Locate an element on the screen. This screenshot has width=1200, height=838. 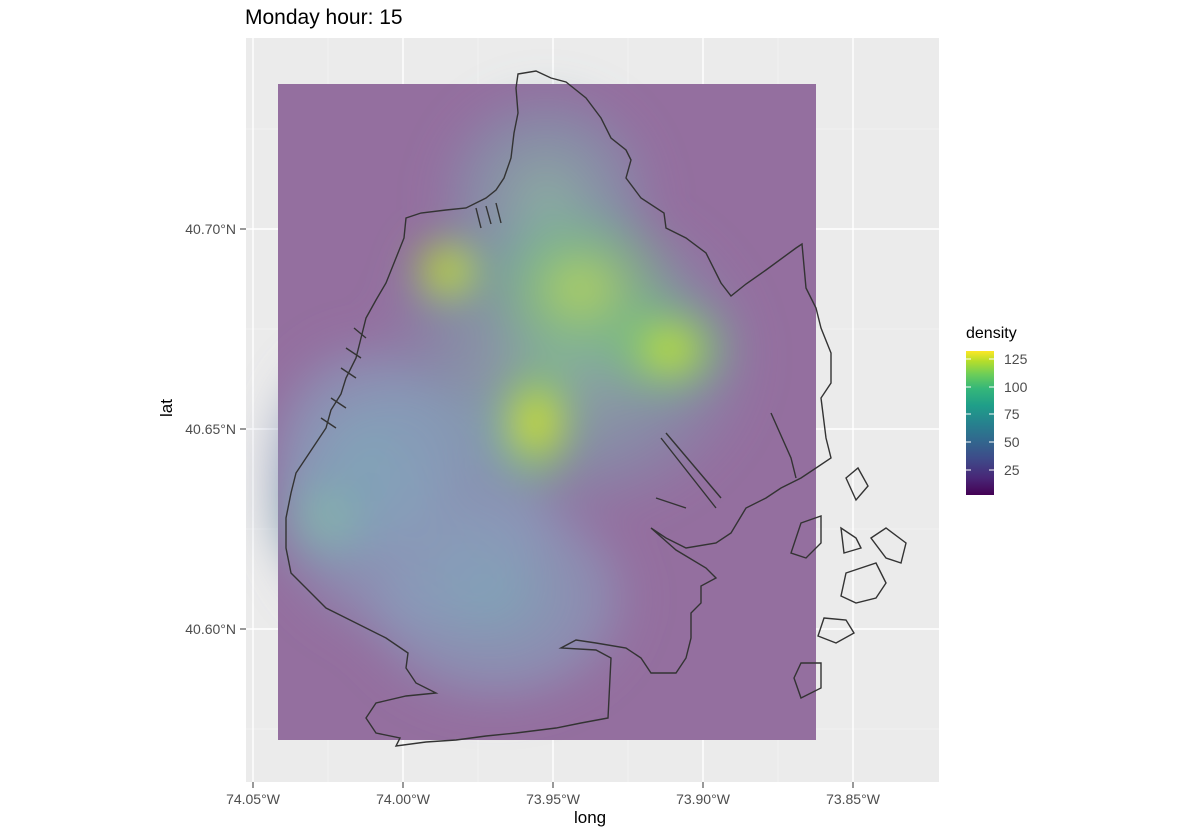
legend-title: density is located at coordinates (991, 333).